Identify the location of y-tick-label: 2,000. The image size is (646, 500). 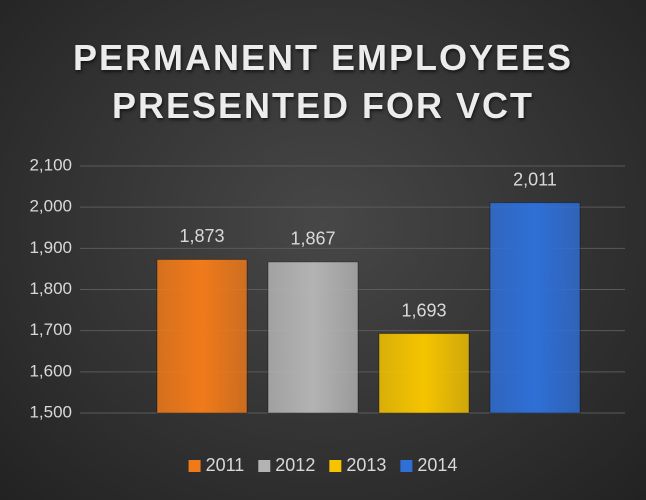
(50, 206).